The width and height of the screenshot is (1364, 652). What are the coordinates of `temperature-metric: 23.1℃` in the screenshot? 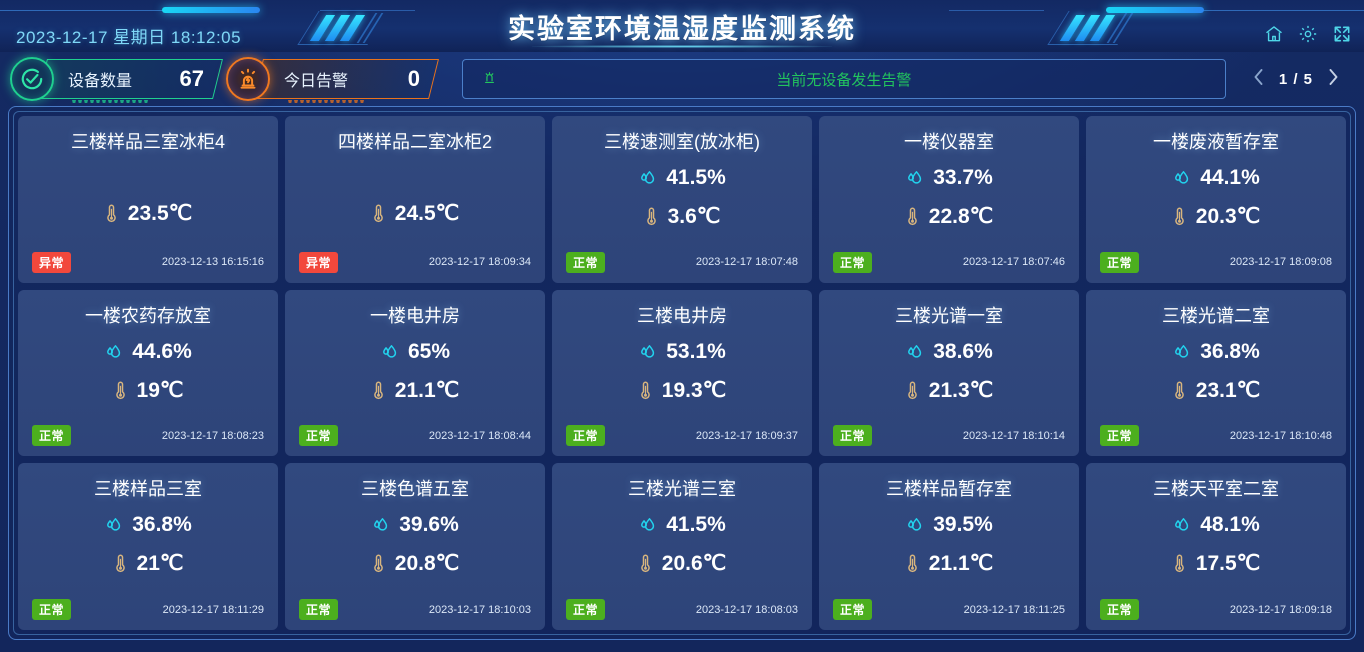 It's located at (1216, 390).